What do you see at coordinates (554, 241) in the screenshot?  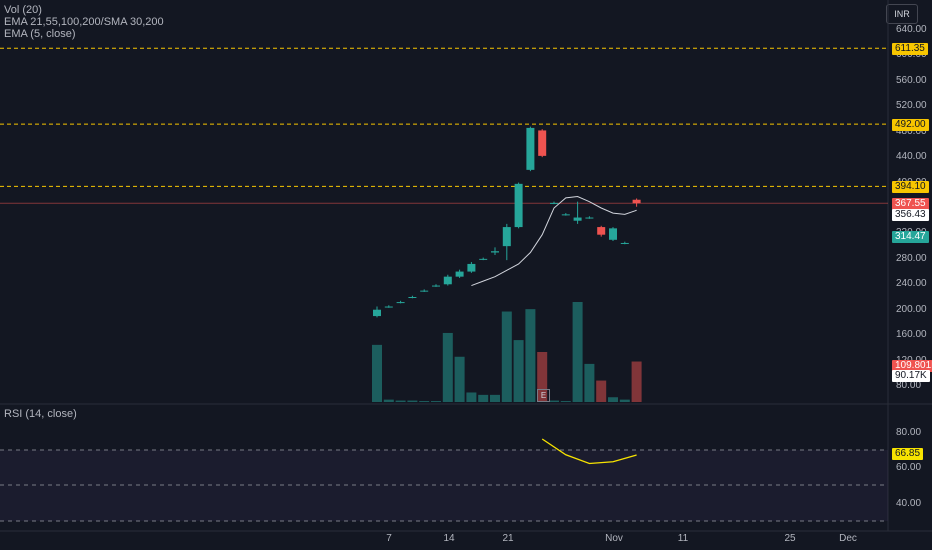 I see `ema5-line` at bounding box center [554, 241].